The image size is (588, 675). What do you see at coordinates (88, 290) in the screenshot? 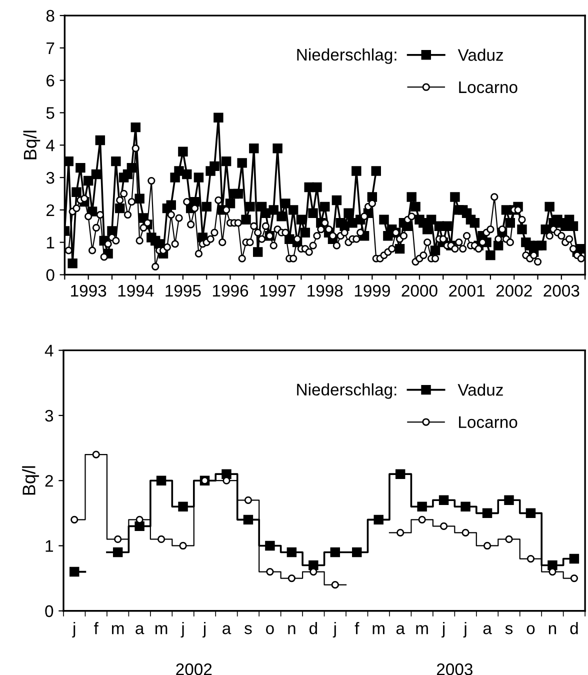
I see `x-tick-label: 1993` at bounding box center [88, 290].